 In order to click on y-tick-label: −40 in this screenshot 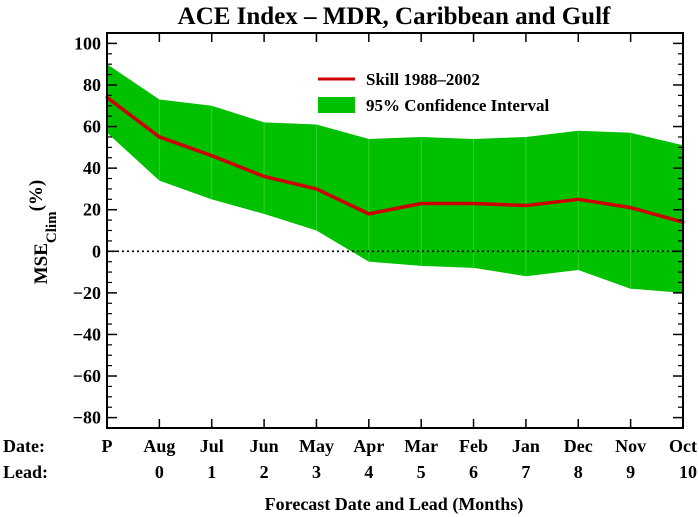, I will do `click(87, 334)`.